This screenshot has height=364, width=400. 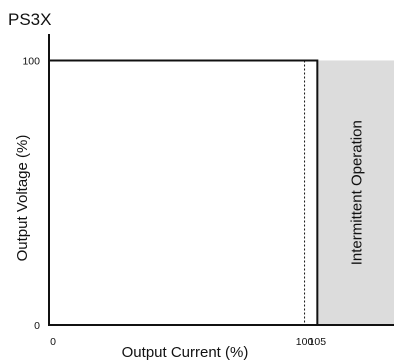 I want to click on shaded-regions: Intermittent Operation, so click(x=355, y=193).